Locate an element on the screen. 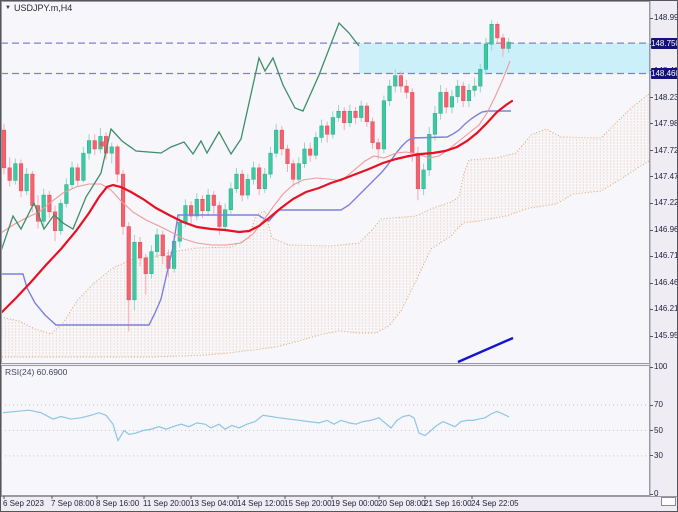 This screenshot has height=512, width=678. date-axis-label: 15 Sep 20:00 is located at coordinates (308, 503).